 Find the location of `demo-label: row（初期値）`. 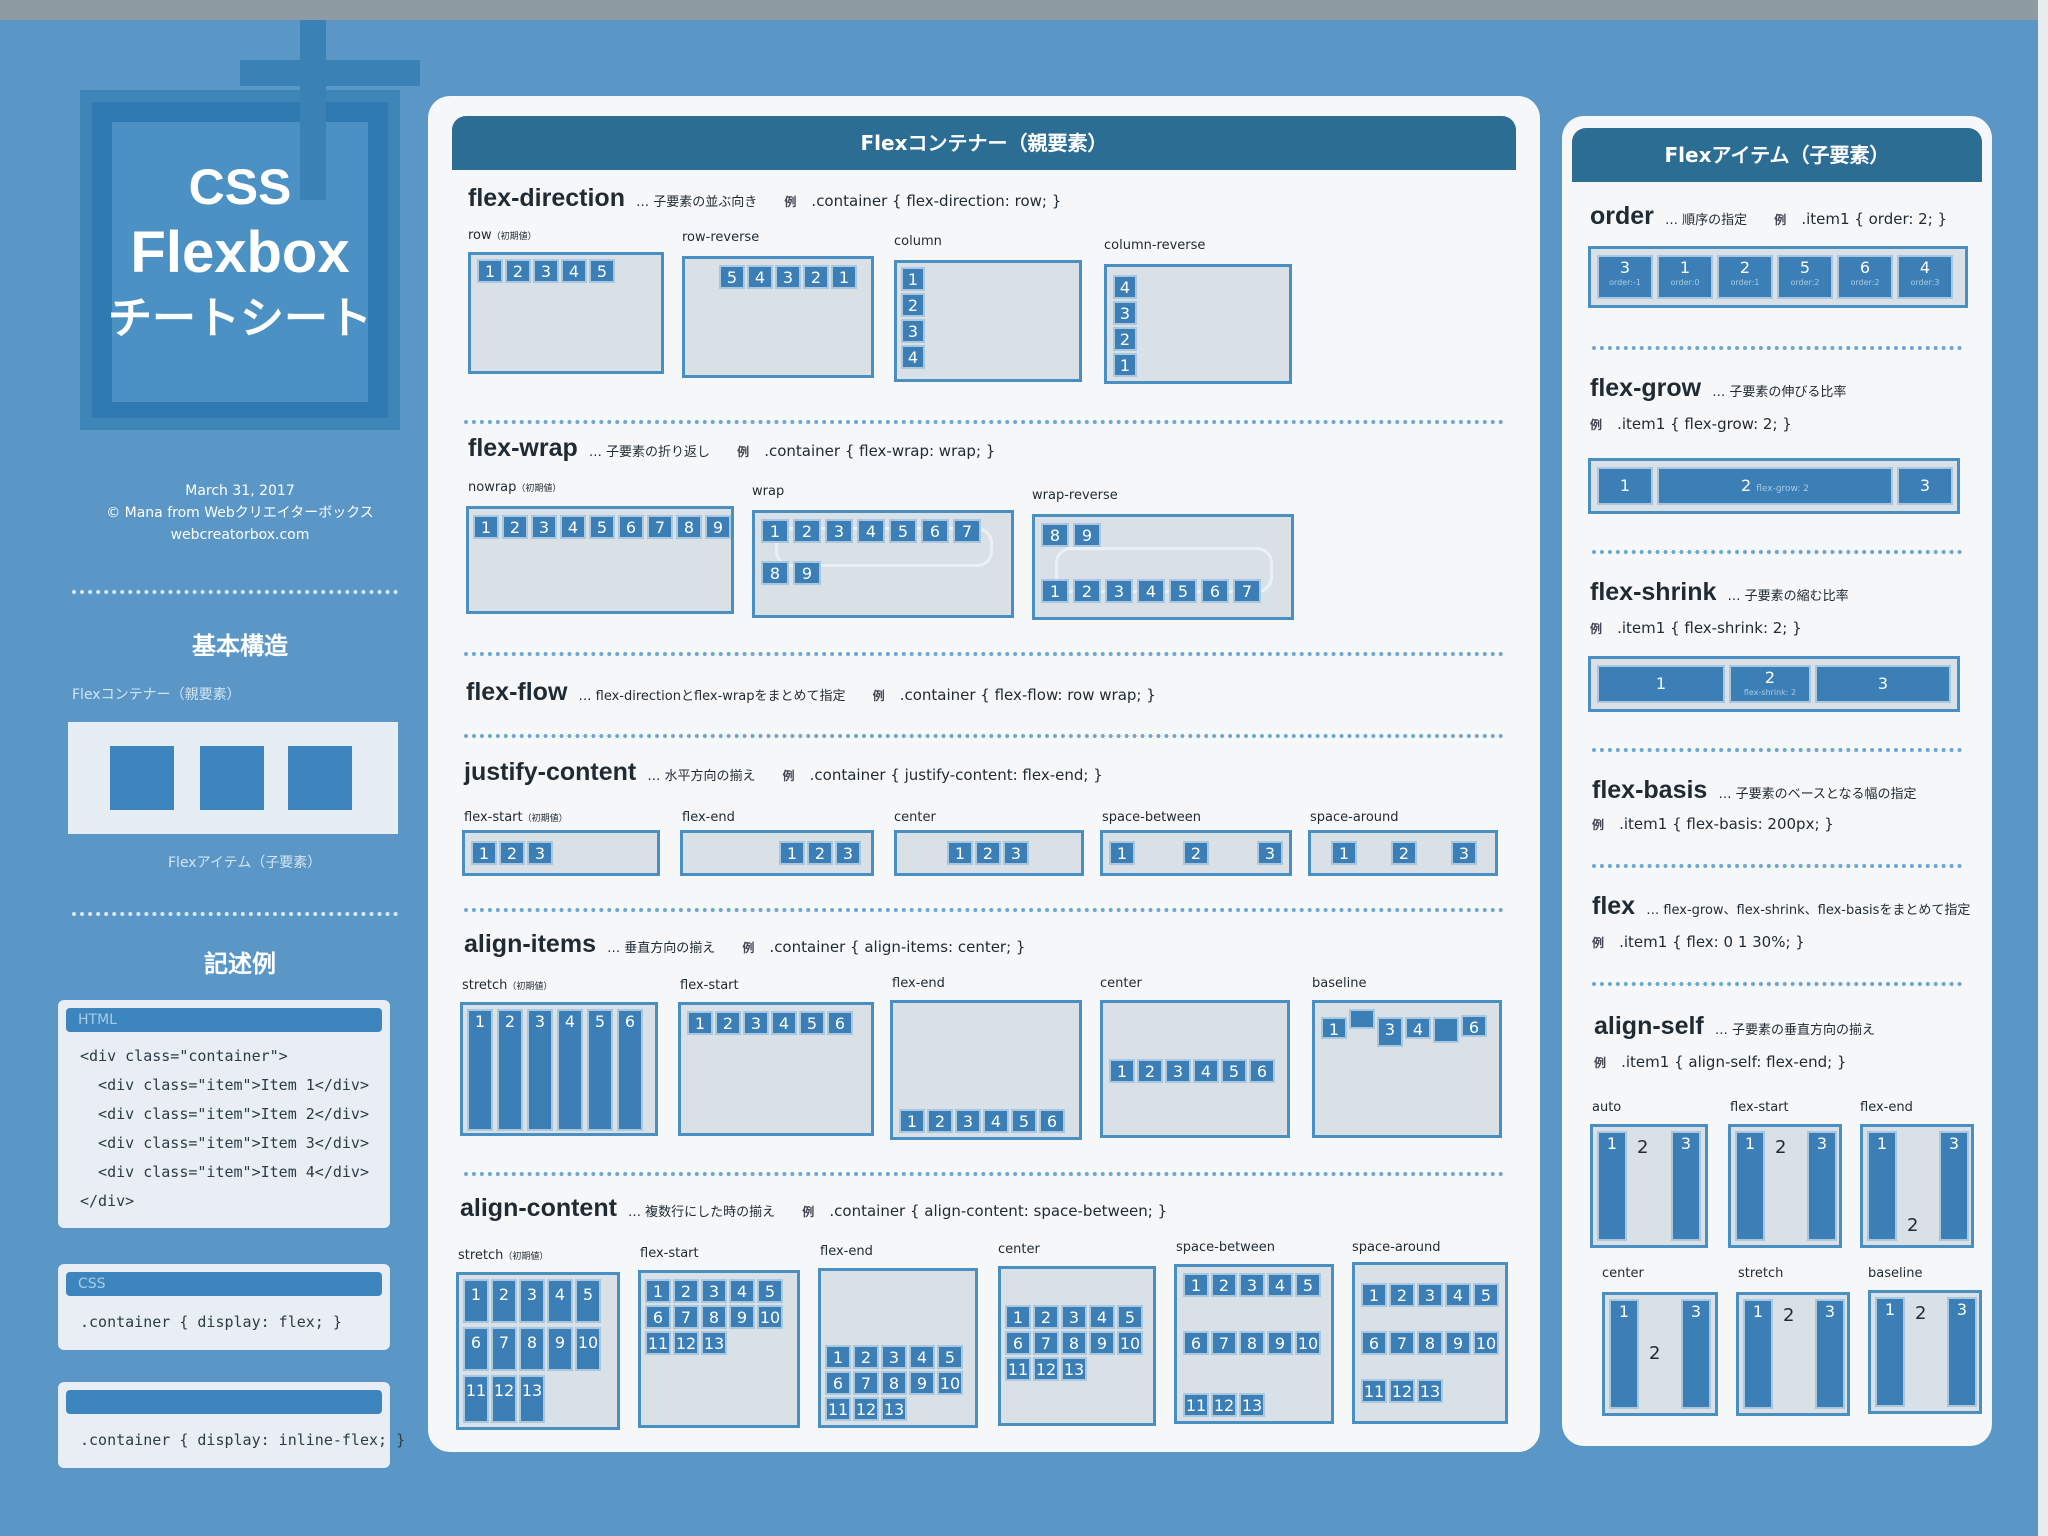

demo-label: row（初期値） is located at coordinates (502, 235).